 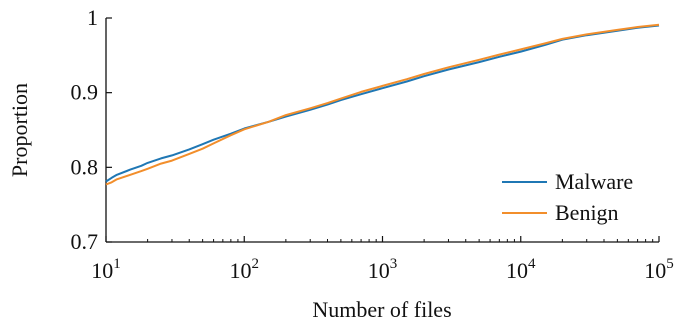 I want to click on x-axis-label: Number of files, so click(x=381, y=309).